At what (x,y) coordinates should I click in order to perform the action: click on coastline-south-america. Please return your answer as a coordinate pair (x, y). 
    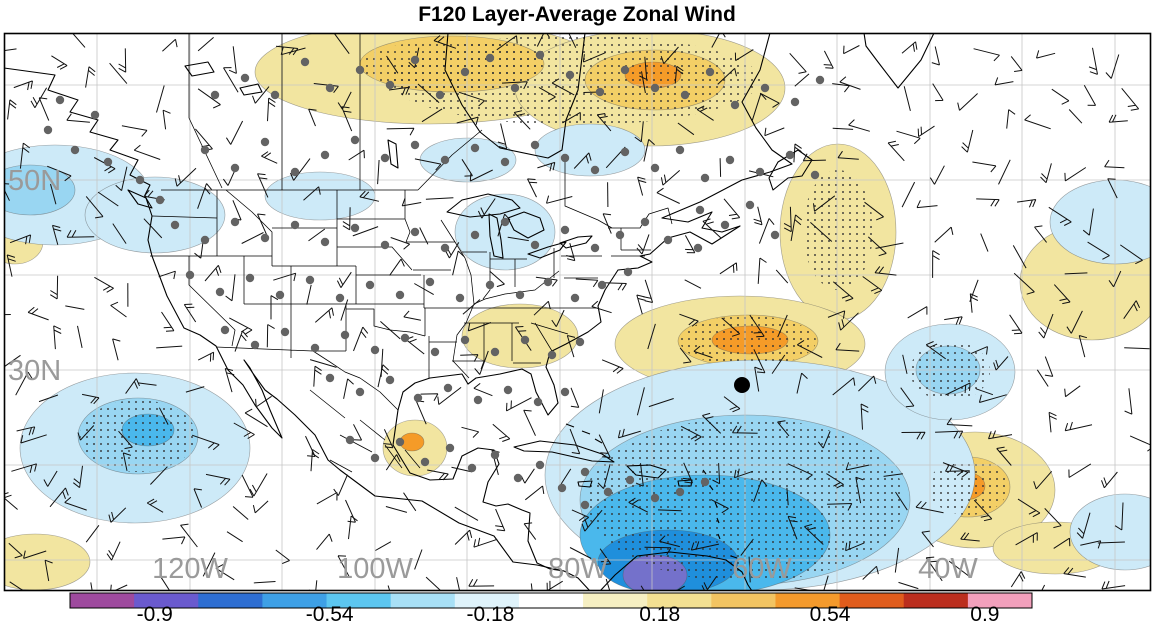
    Looking at the image, I should click on (676, 571).